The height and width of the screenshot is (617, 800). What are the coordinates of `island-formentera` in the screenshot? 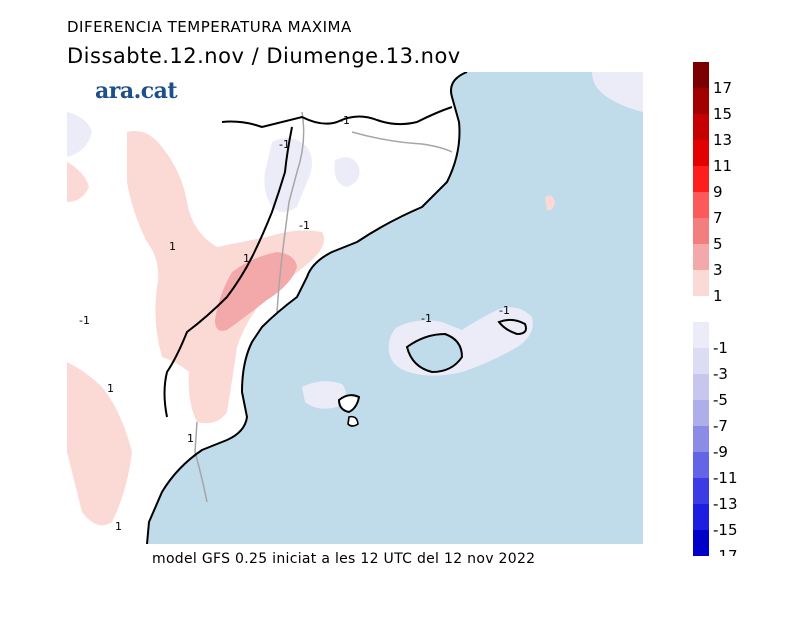 It's located at (353, 421).